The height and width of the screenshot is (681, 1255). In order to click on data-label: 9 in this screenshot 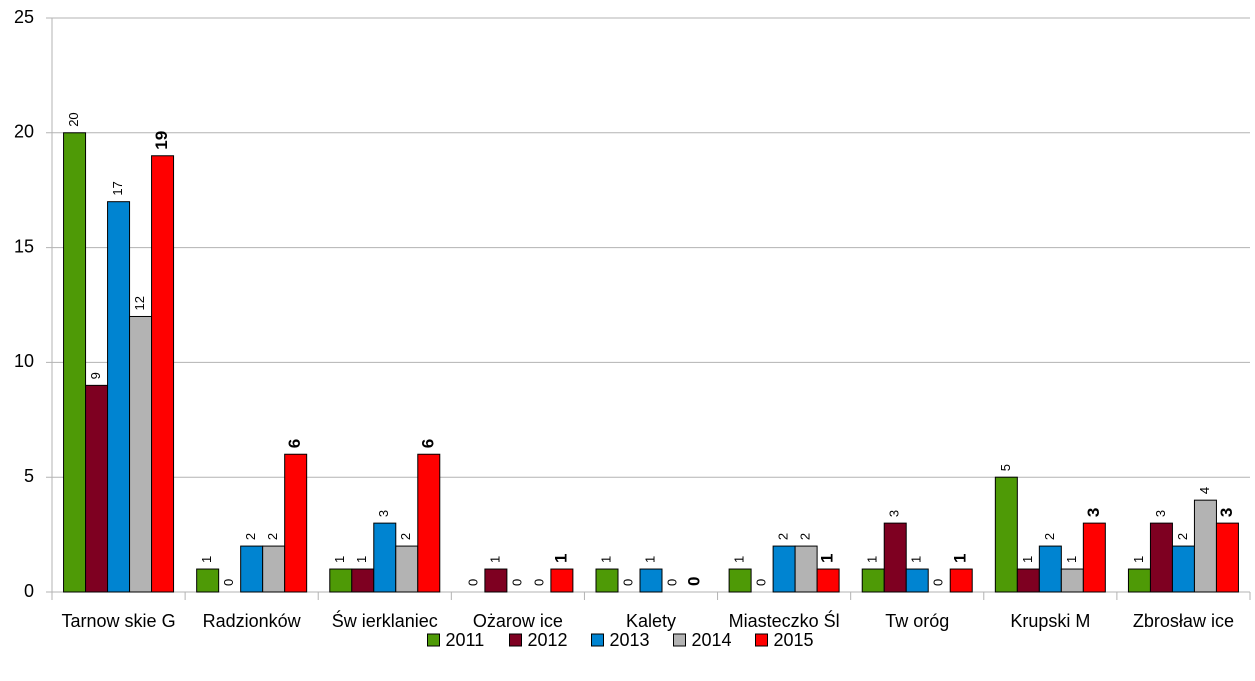, I will do `click(95, 375)`.